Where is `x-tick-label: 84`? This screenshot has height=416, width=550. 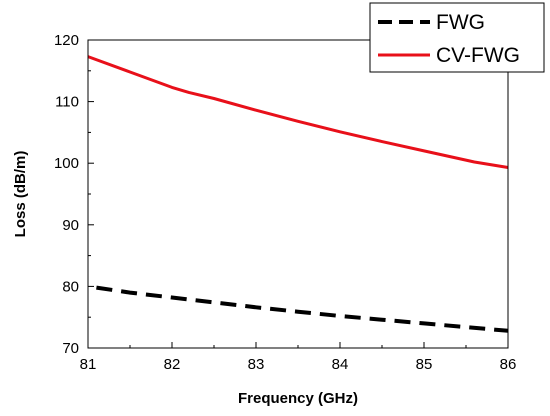 x-tick-label: 84 is located at coordinates (340, 364).